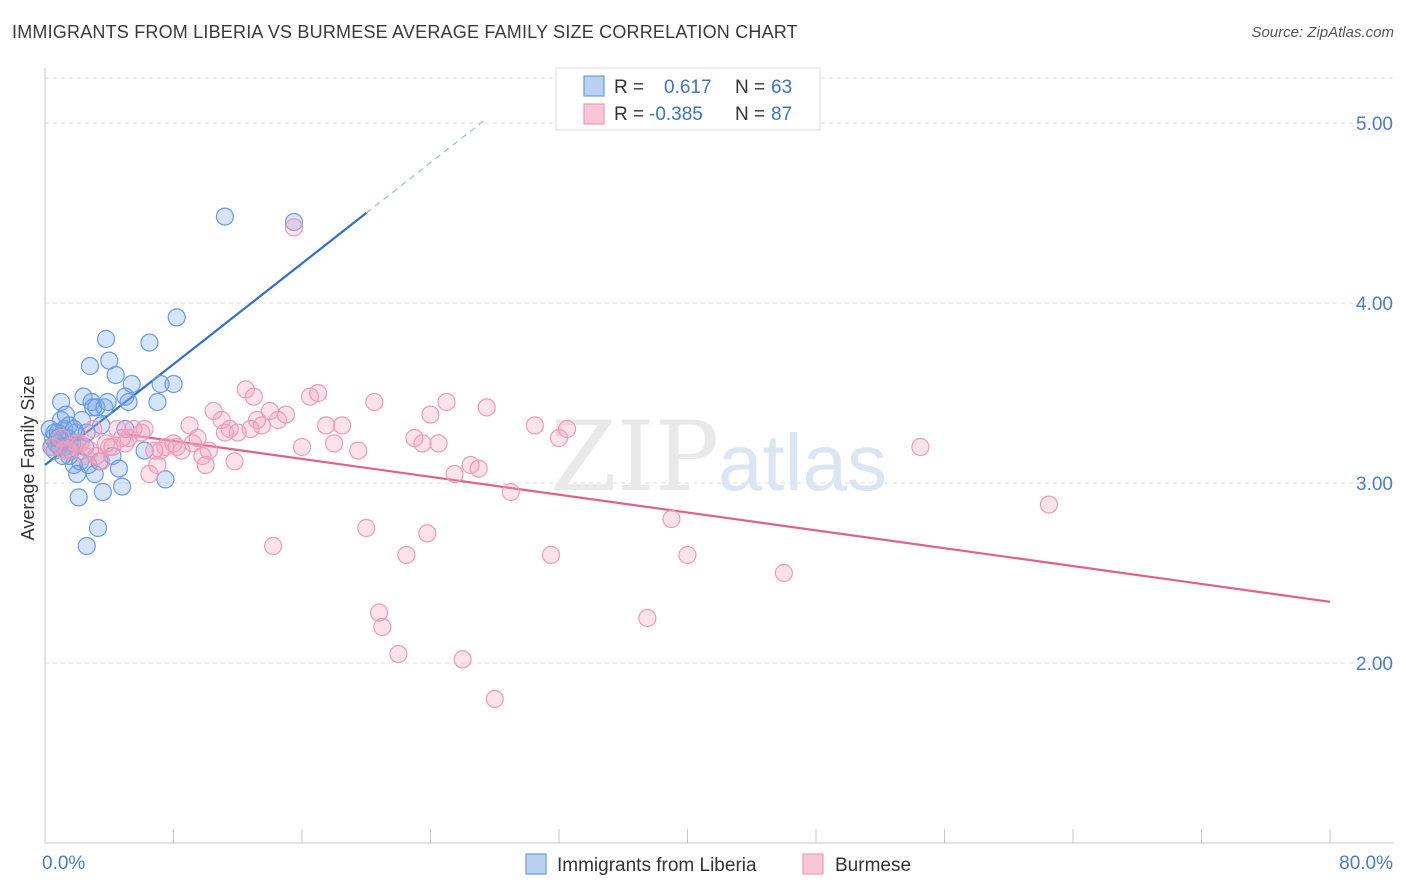 The image size is (1406, 892). What do you see at coordinates (676, 114) in the screenshot?
I see `legend-r-value-2: -0.385` at bounding box center [676, 114].